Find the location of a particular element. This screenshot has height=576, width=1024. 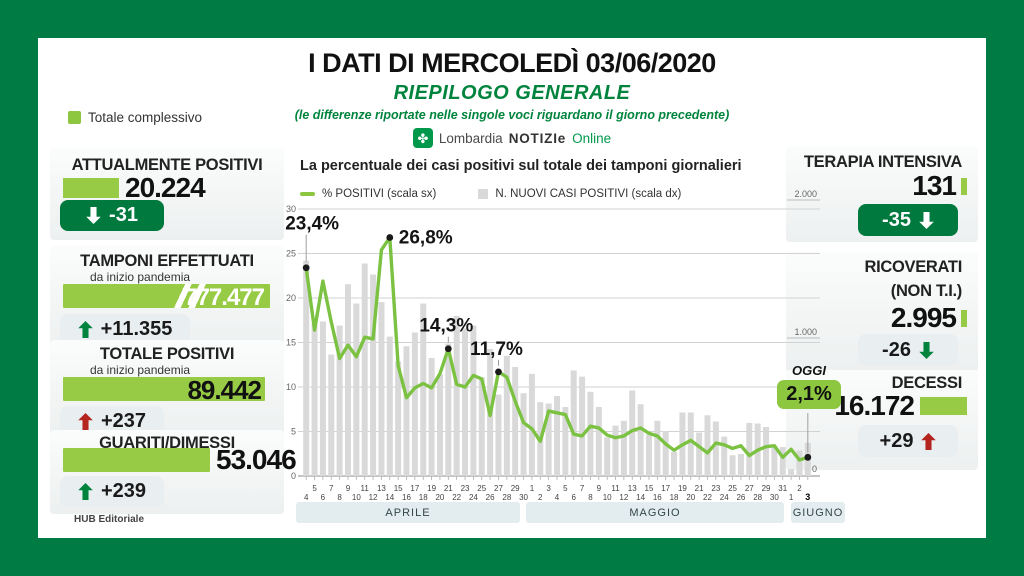

value-bar: 89.442 is located at coordinates (164, 390).